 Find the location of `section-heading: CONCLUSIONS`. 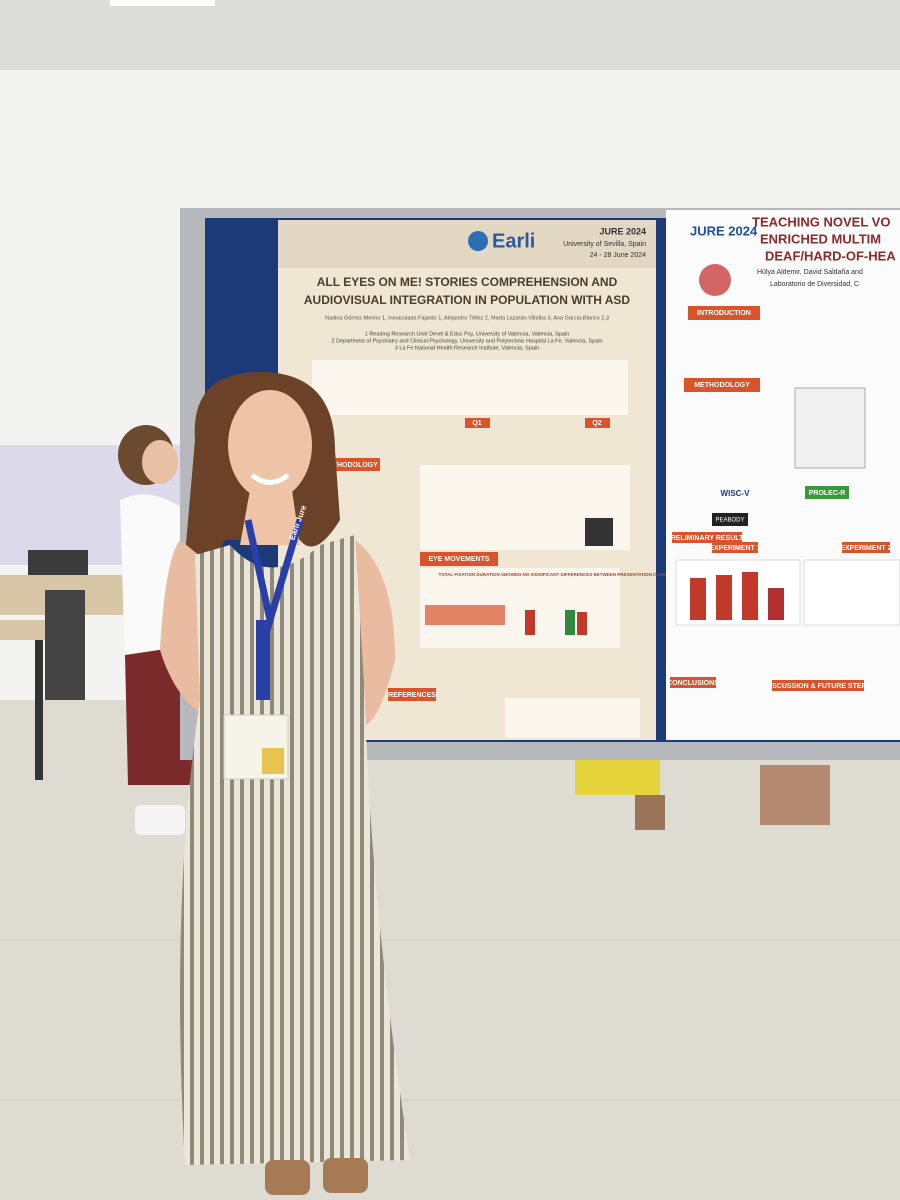

section-heading: CONCLUSIONS is located at coordinates (693, 683).